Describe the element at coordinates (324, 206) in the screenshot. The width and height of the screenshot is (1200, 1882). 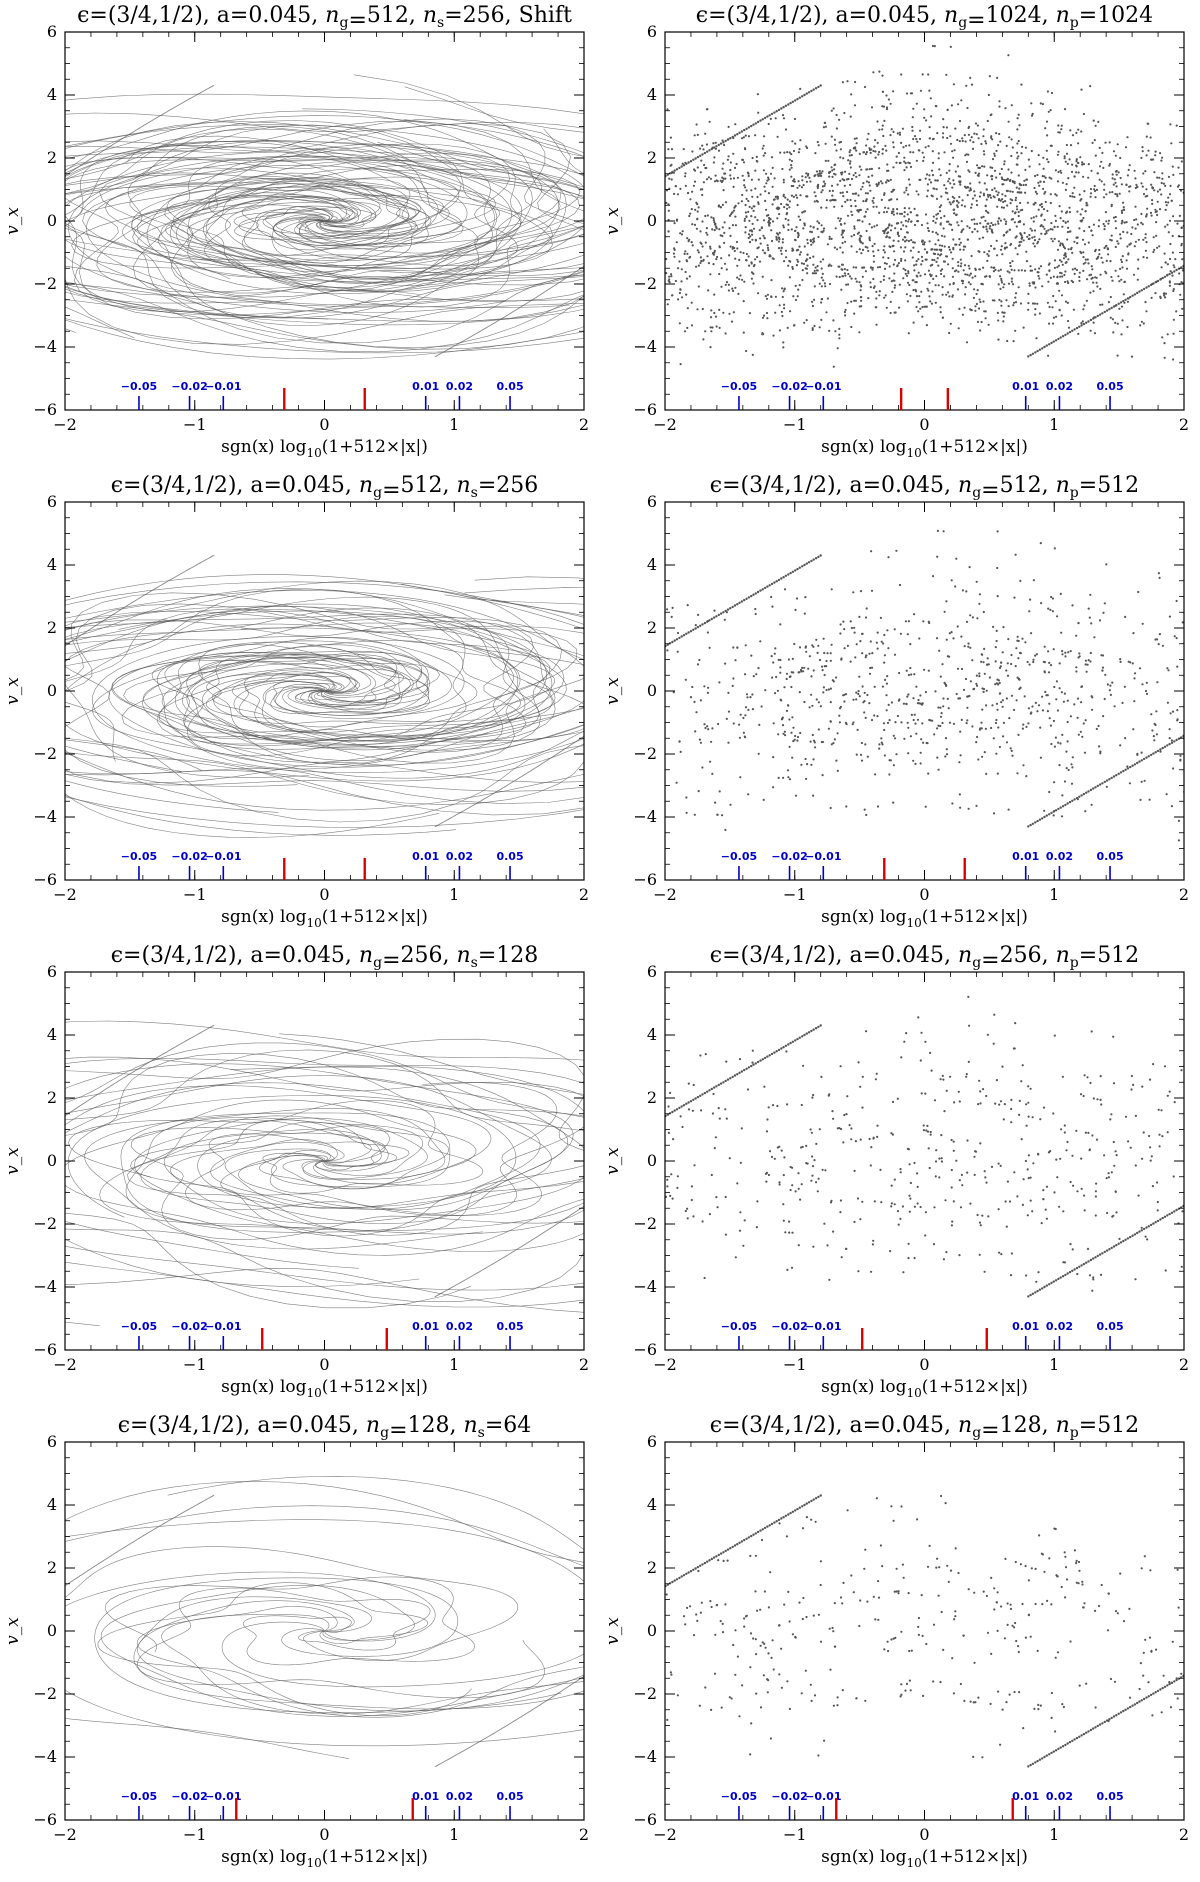
I see `phase-curve` at that location.